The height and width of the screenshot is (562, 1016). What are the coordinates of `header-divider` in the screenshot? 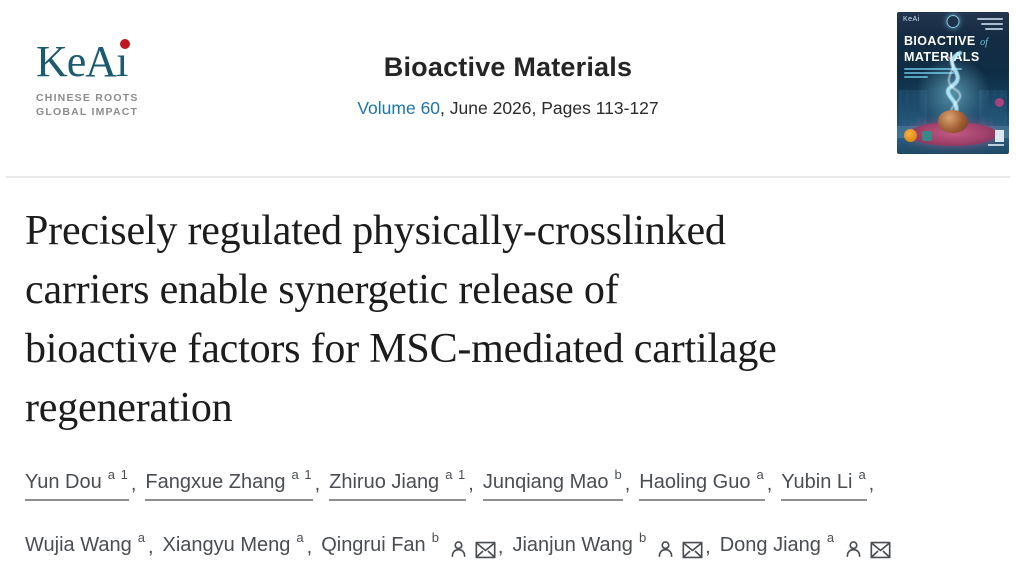 It's located at (508, 177).